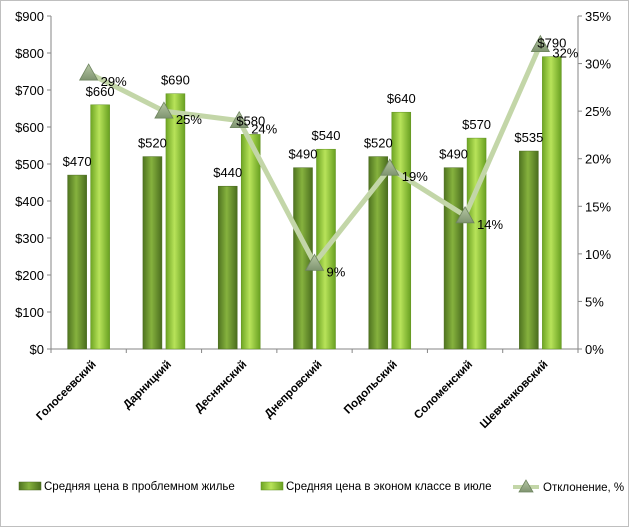 This screenshot has width=629, height=527. I want to click on bar-value-label: $470, so click(77, 161).